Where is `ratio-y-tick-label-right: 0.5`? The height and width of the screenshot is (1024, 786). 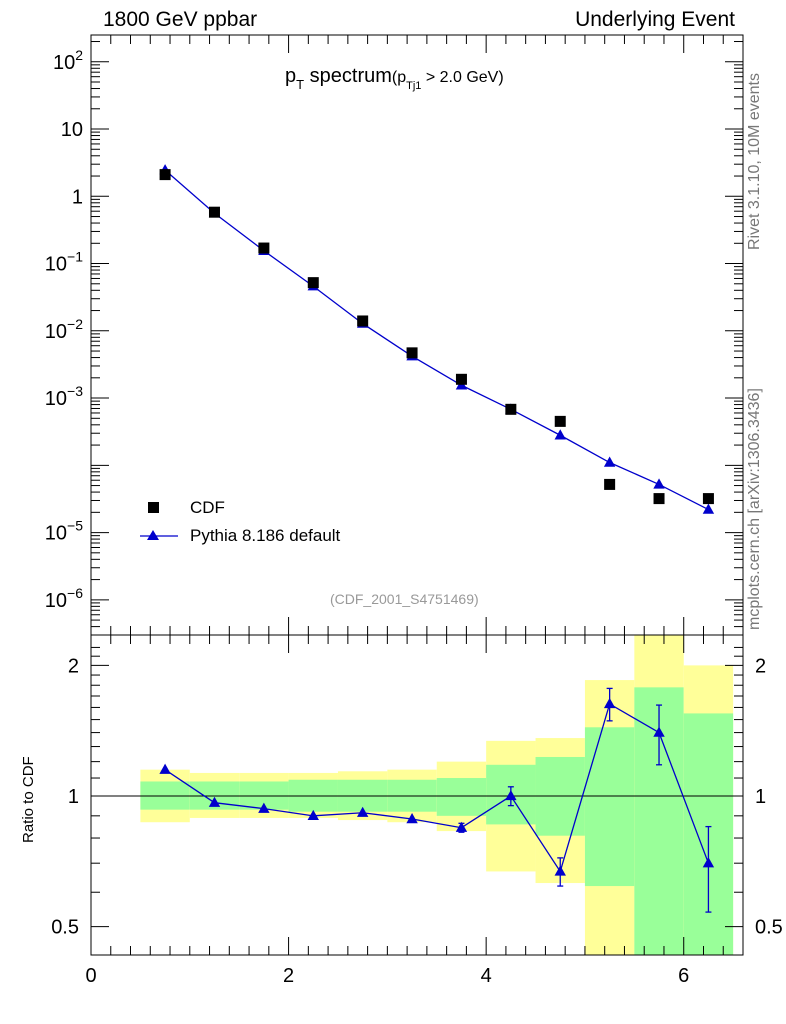
ratio-y-tick-label-right: 0.5 is located at coordinates (769, 928).